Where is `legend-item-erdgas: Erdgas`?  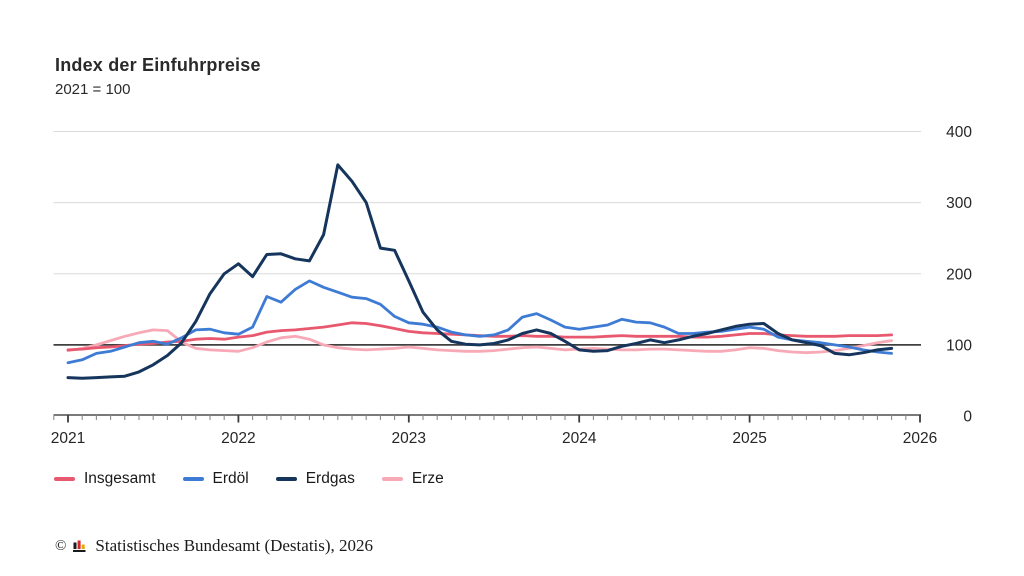 legend-item-erdgas: Erdgas is located at coordinates (315, 479).